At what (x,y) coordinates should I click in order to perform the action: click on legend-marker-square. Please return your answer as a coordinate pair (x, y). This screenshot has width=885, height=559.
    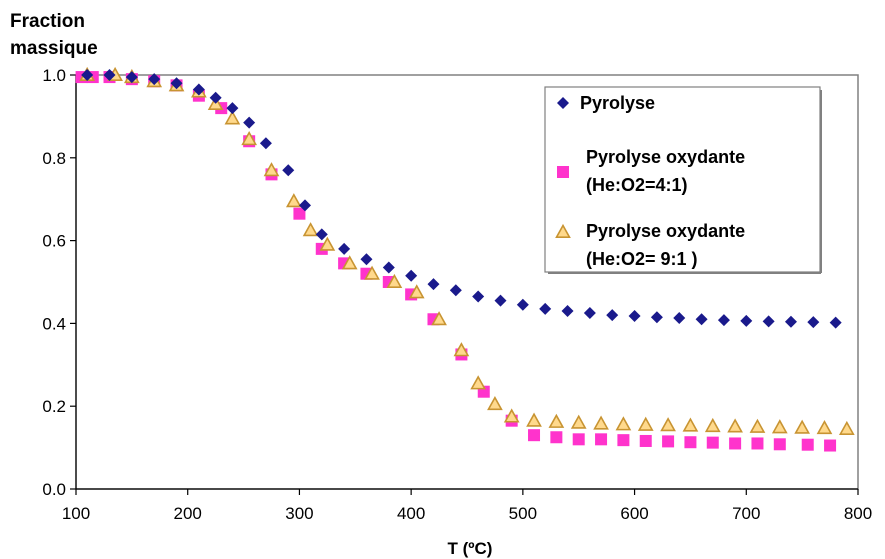
    Looking at the image, I should click on (563, 172).